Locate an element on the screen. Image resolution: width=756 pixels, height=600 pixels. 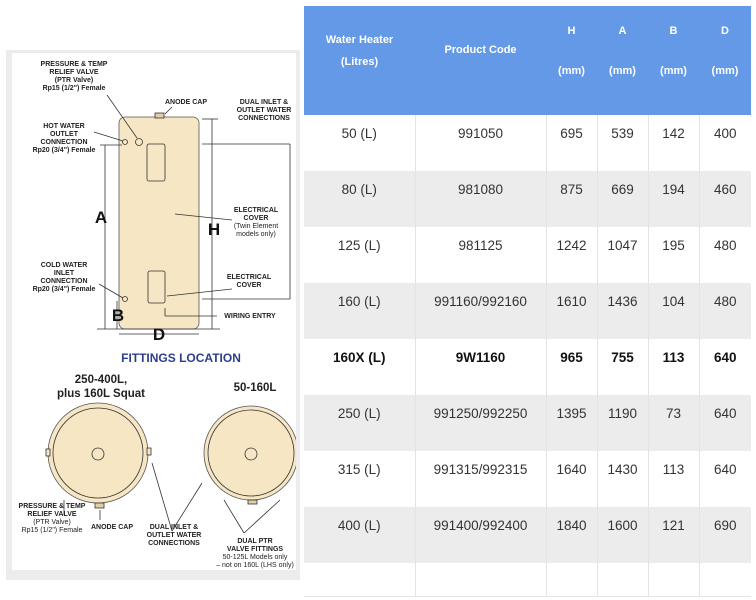
cell-litres: 315 (L) is located at coordinates (360, 479).